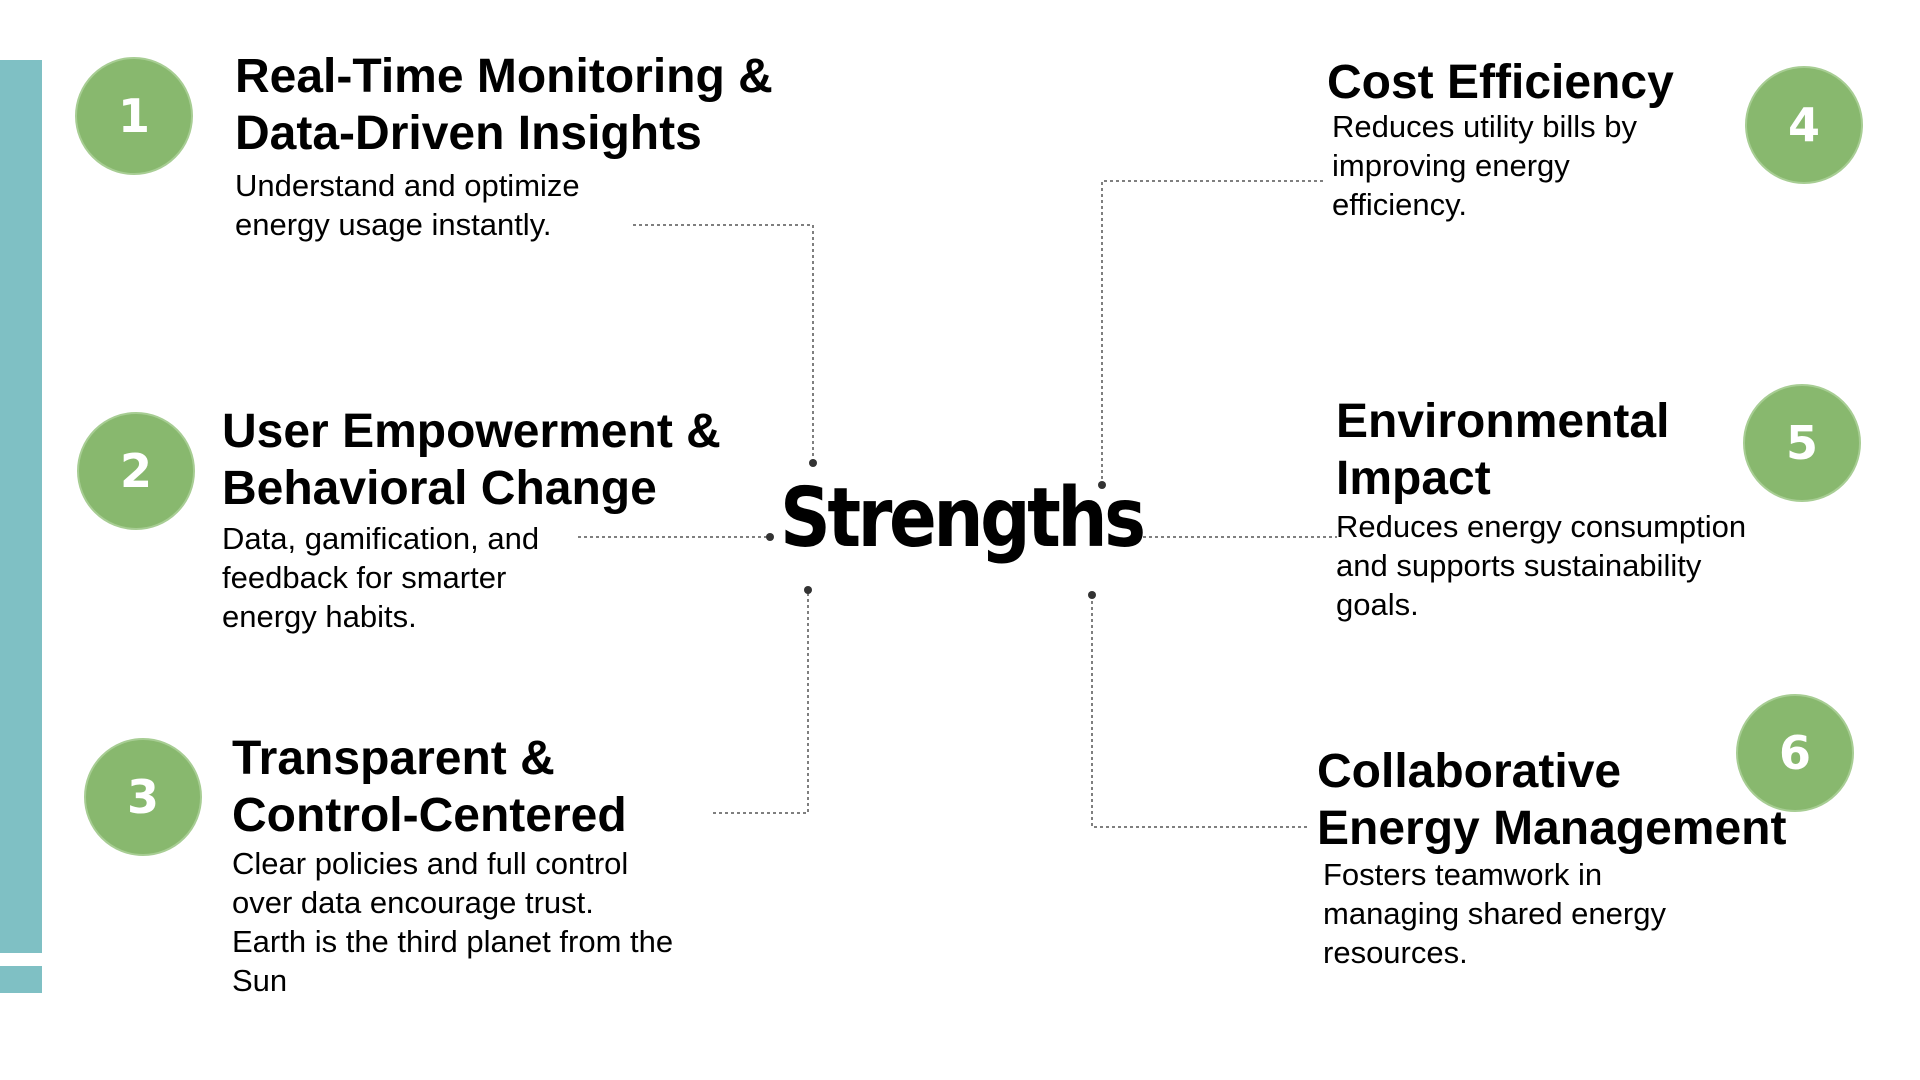 The image size is (1920, 1080). Describe the element at coordinates (21, 506) in the screenshot. I see `accent-bar` at that location.